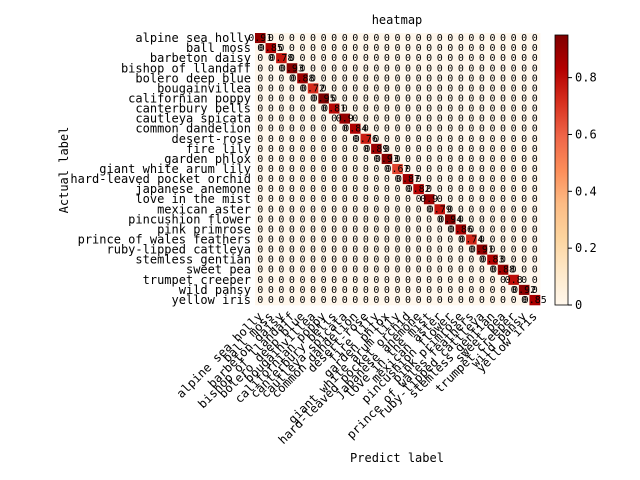 The height and width of the screenshot is (480, 640). I want to click on colorbar-tick-label: 0.4, so click(586, 191).